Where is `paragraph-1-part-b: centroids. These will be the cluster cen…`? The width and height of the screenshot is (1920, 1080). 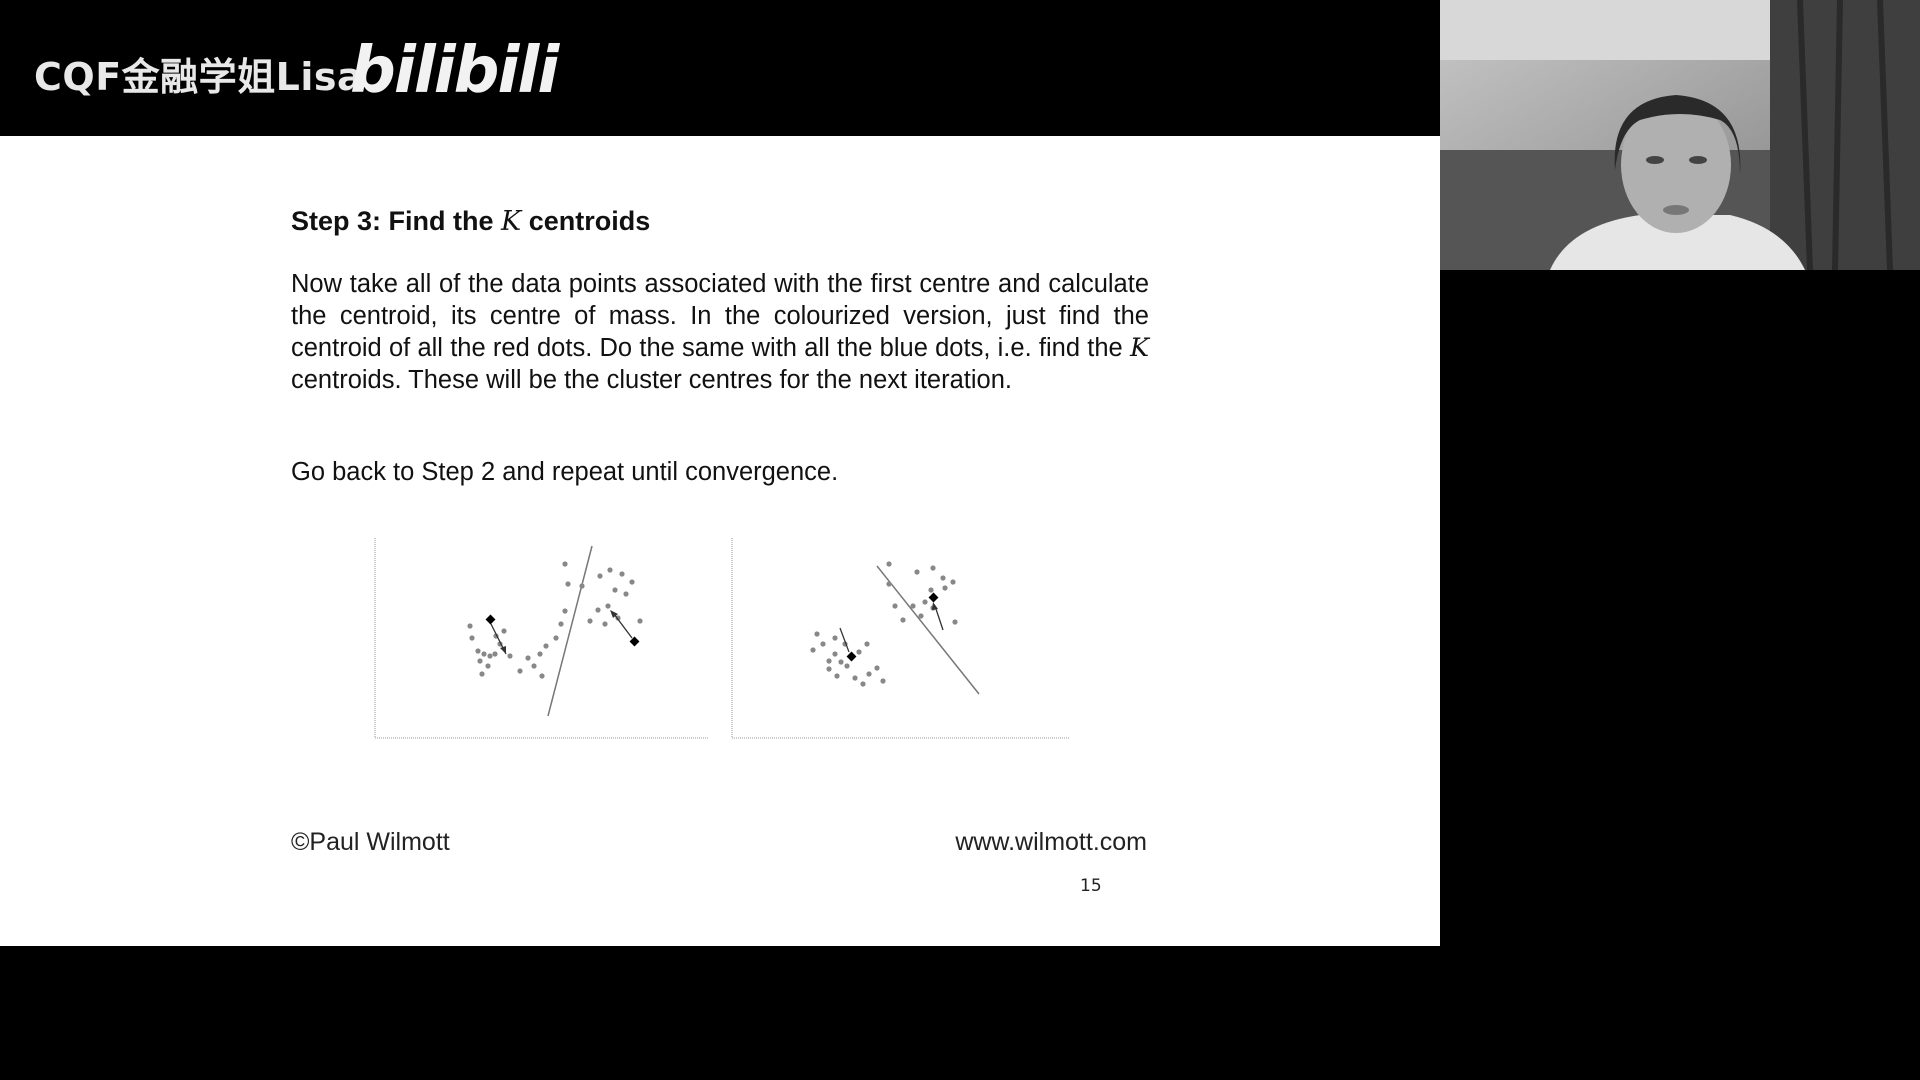
paragraph-1-part-b: centroids. These will be the cluster cen… is located at coordinates (651, 380).